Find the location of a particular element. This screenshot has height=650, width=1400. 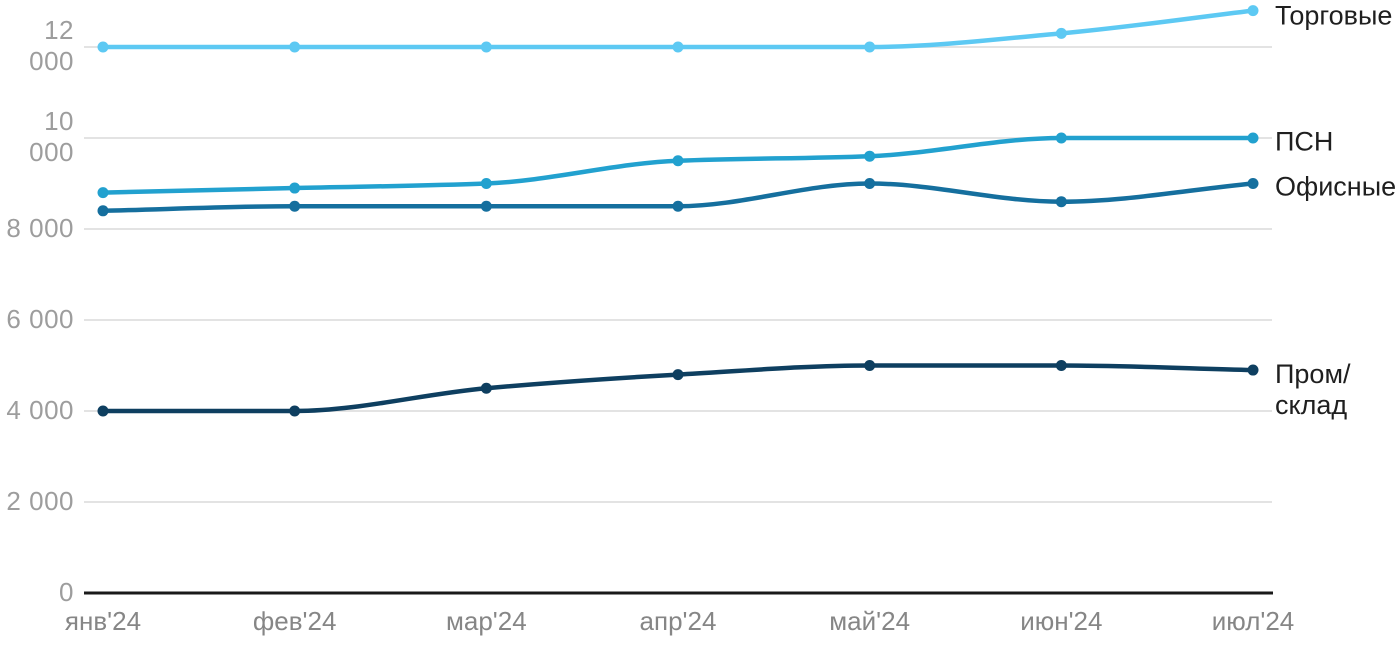

series-label-torgovye: Торговые is located at coordinates (1334, 15).